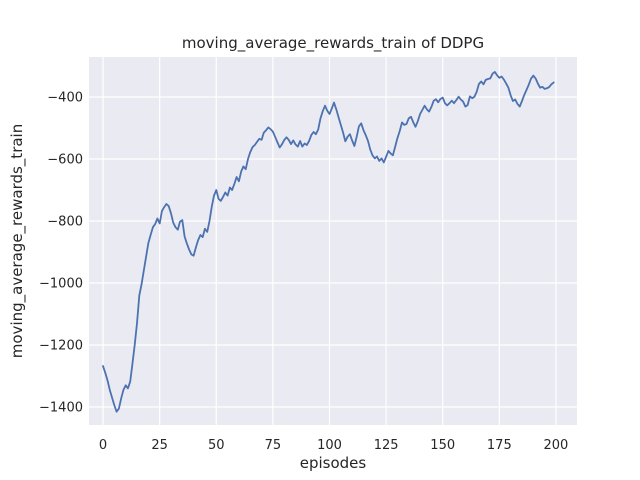  I want to click on x-tick-label: 50, so click(216, 445).